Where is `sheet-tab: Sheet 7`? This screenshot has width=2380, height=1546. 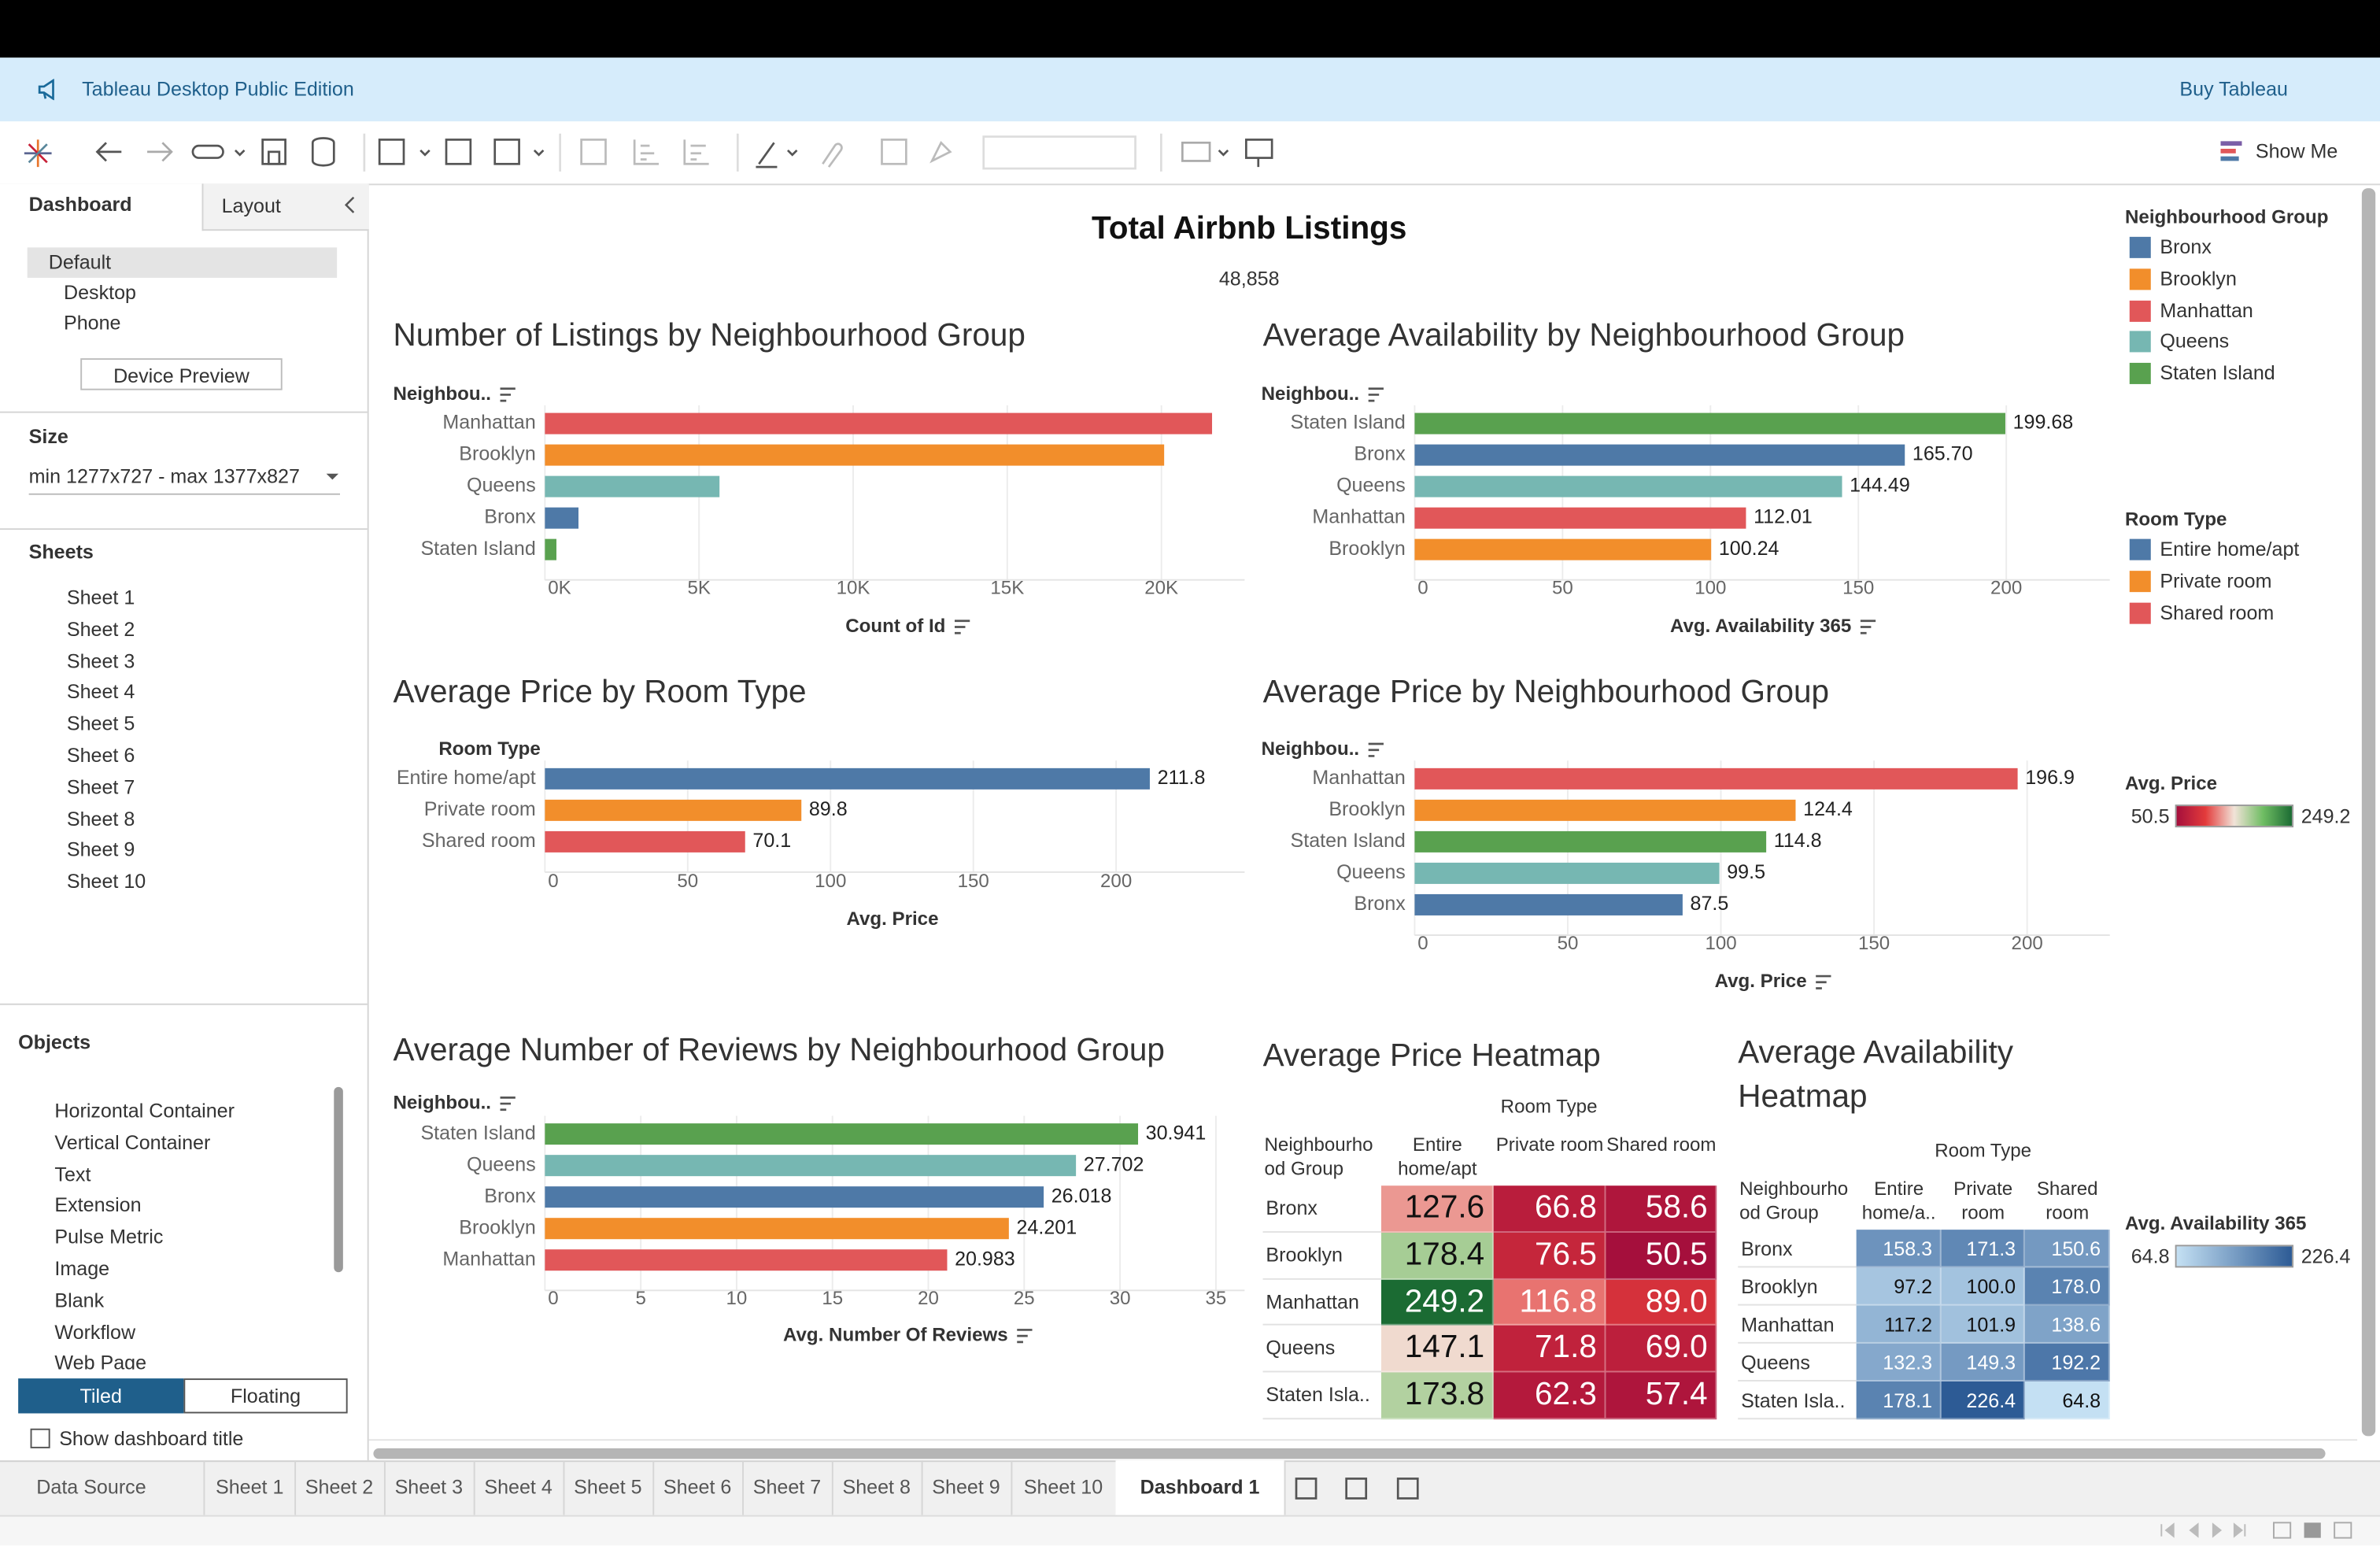
sheet-tab: Sheet 7 is located at coordinates (787, 1487).